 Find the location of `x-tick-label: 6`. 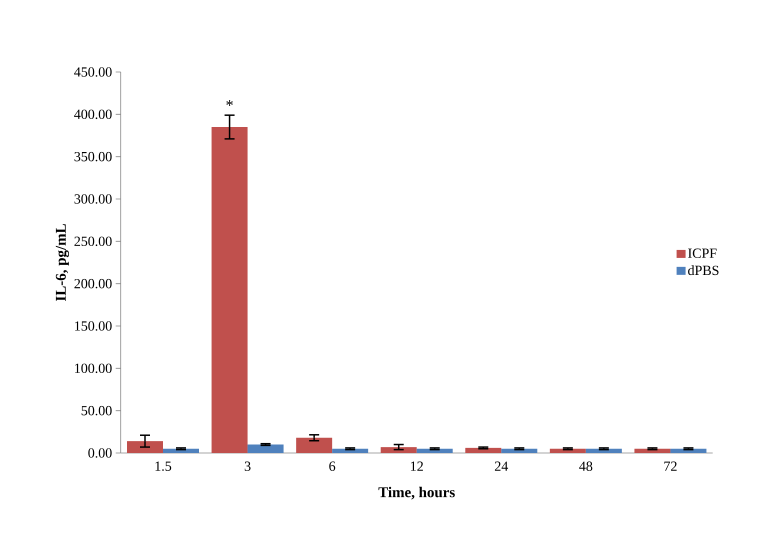

x-tick-label: 6 is located at coordinates (332, 466).